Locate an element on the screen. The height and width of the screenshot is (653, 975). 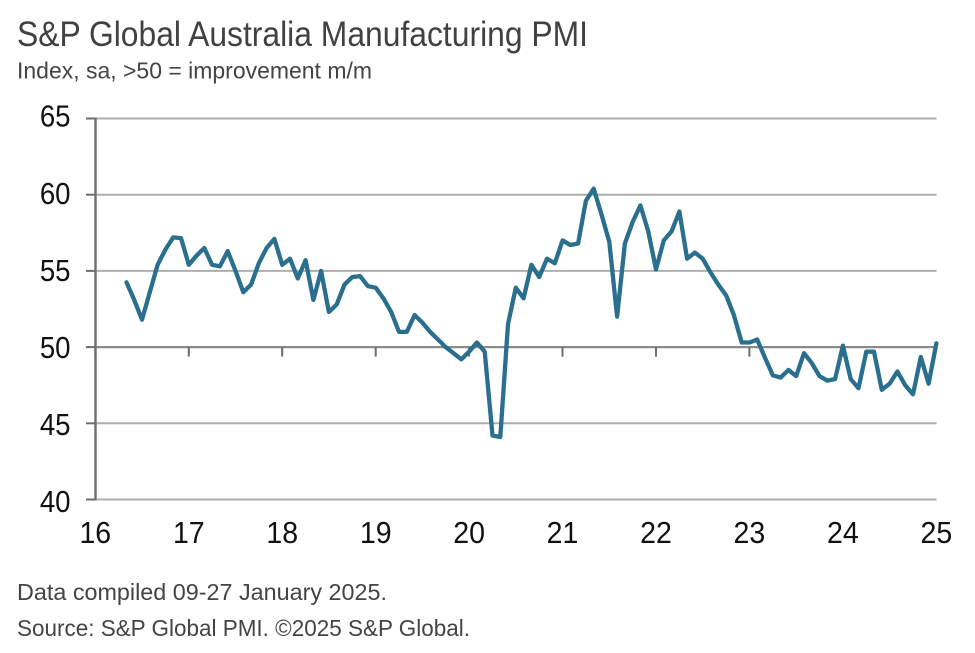
svg-text:S&P Global Australia Manufactu: S&P Global Australia Manufacturing PMI is located at coordinates (302, 34).